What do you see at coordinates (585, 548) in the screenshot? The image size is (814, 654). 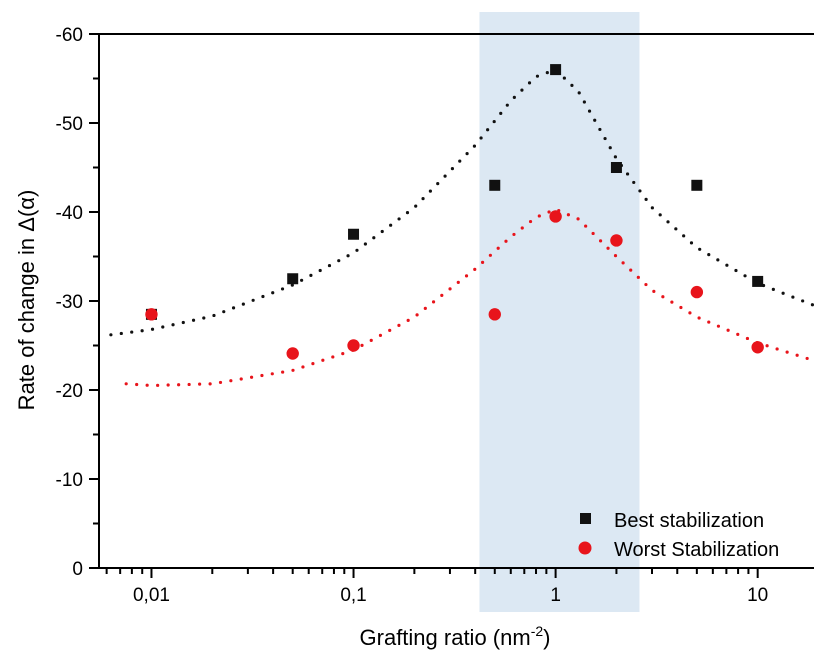 I see `legend-marker-worst` at bounding box center [585, 548].